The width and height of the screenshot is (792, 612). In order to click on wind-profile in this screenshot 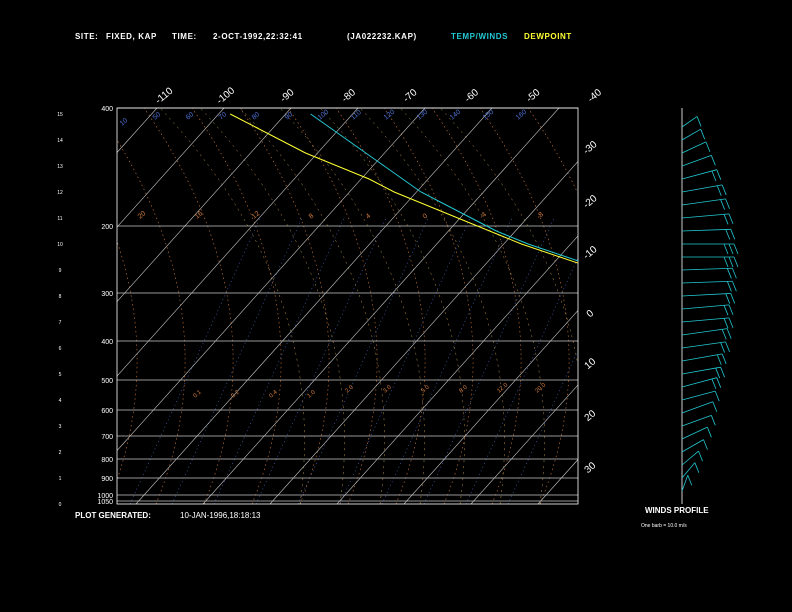, I will do `click(710, 306)`.